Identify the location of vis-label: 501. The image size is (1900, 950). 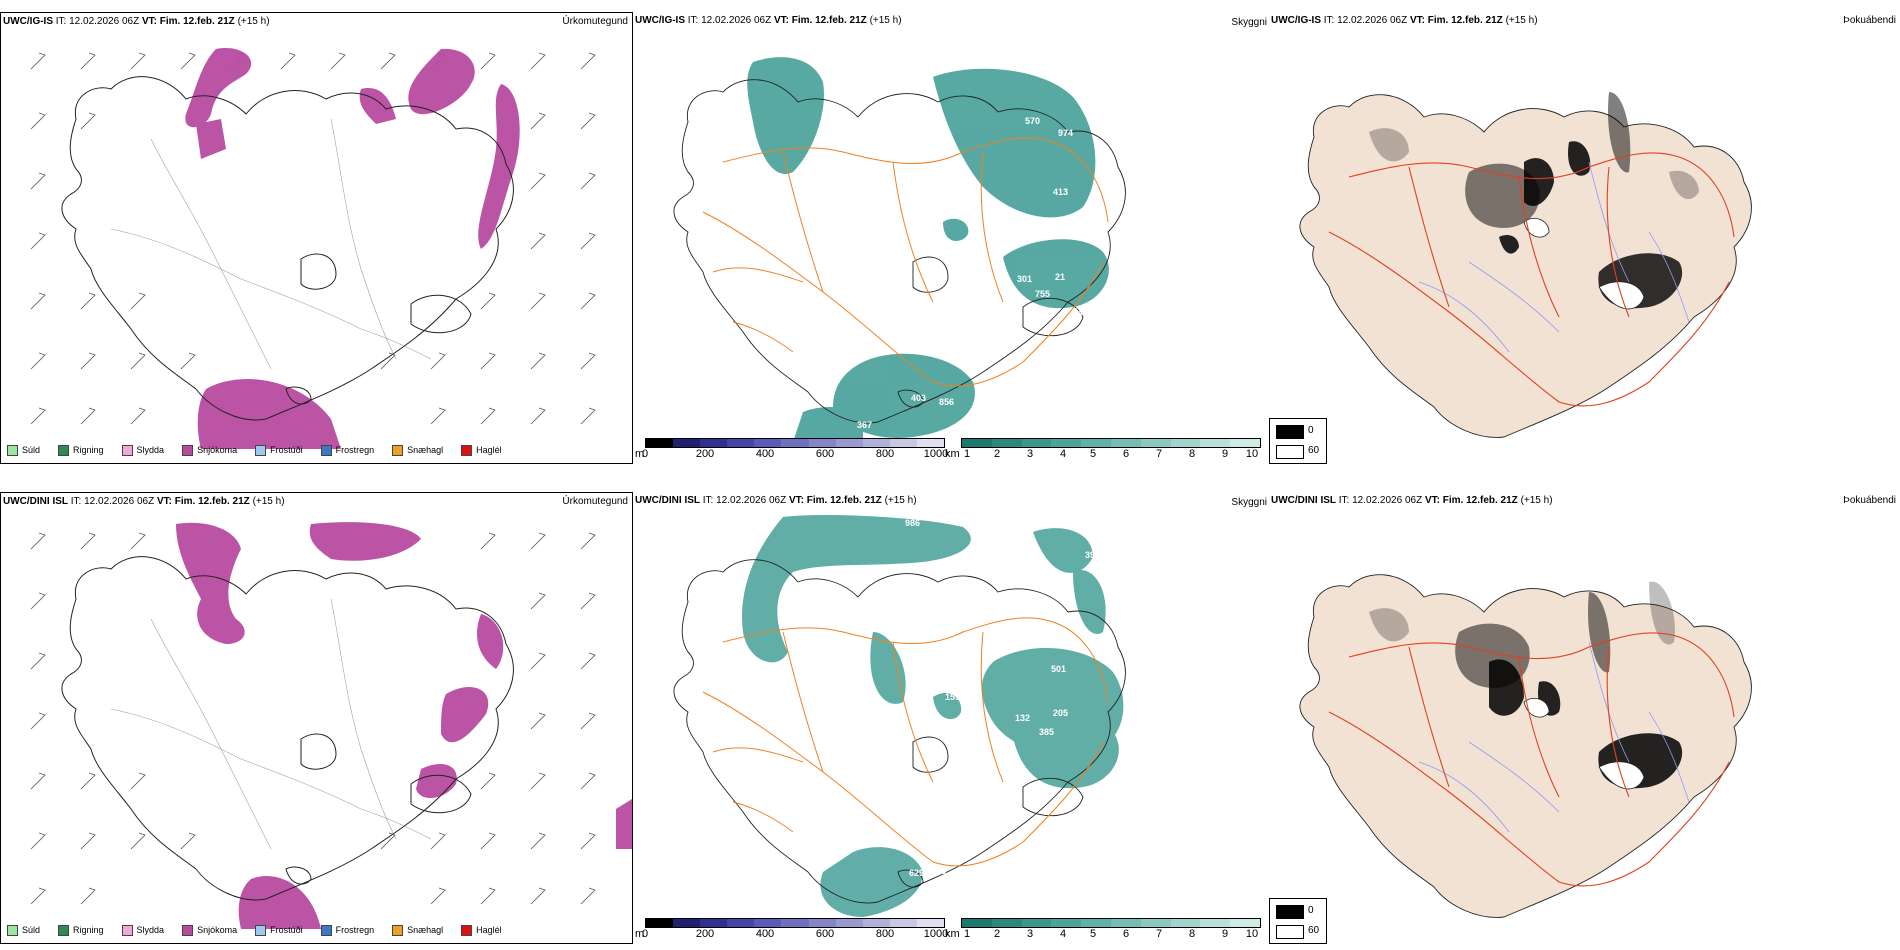
(1058, 669).